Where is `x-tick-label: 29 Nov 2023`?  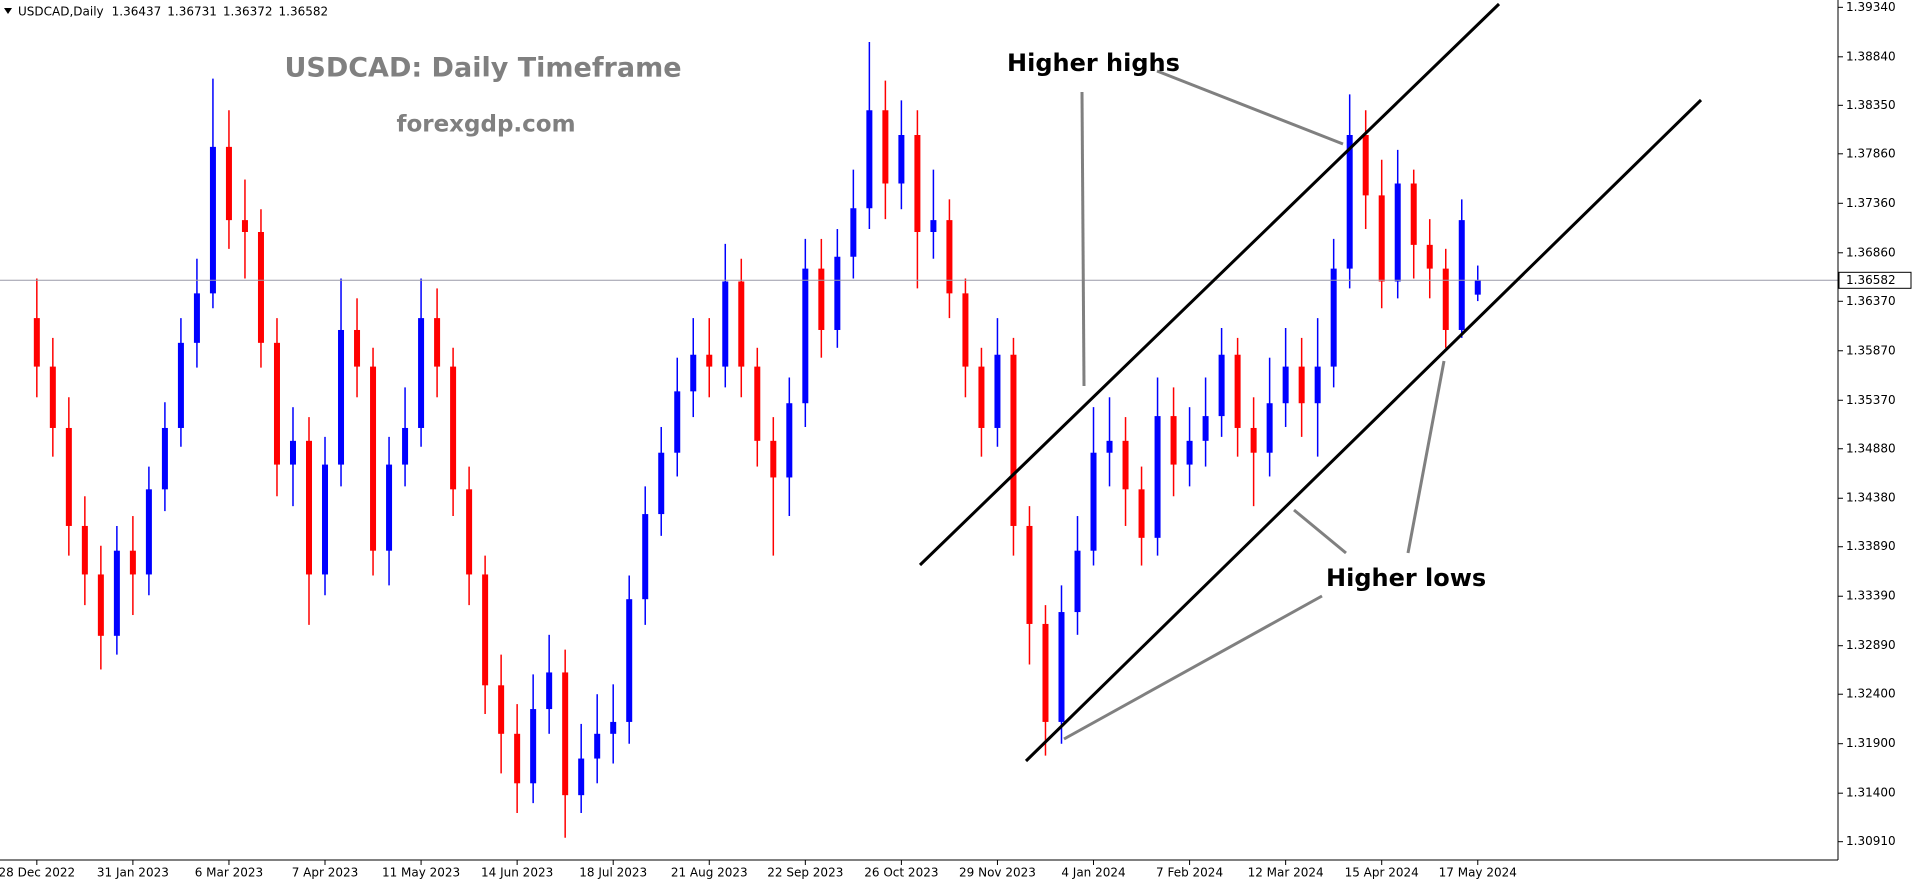
x-tick-label: 29 Nov 2023 is located at coordinates (997, 873).